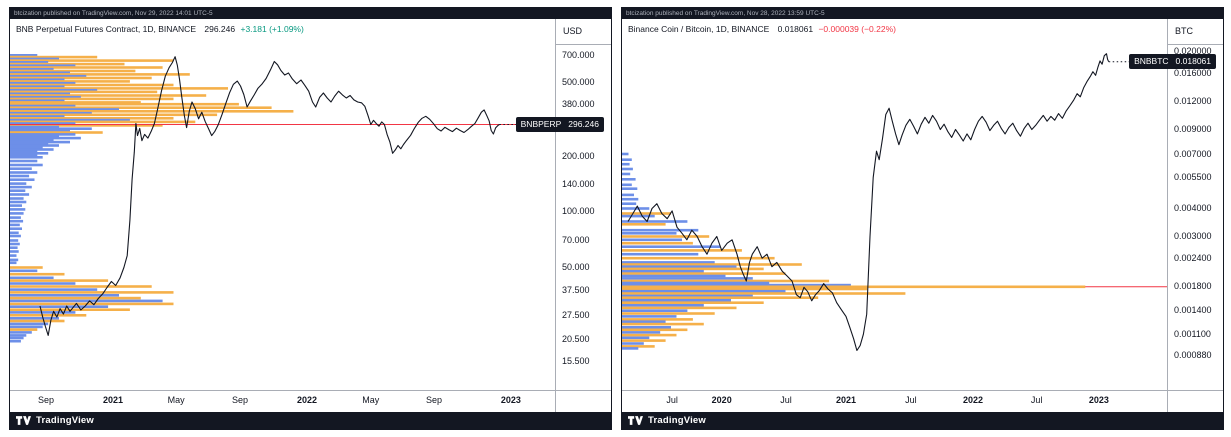 Image resolution: width=1231 pixels, height=437 pixels. Describe the element at coordinates (23, 420) in the screenshot. I see `tradingview-logo-icon` at that location.